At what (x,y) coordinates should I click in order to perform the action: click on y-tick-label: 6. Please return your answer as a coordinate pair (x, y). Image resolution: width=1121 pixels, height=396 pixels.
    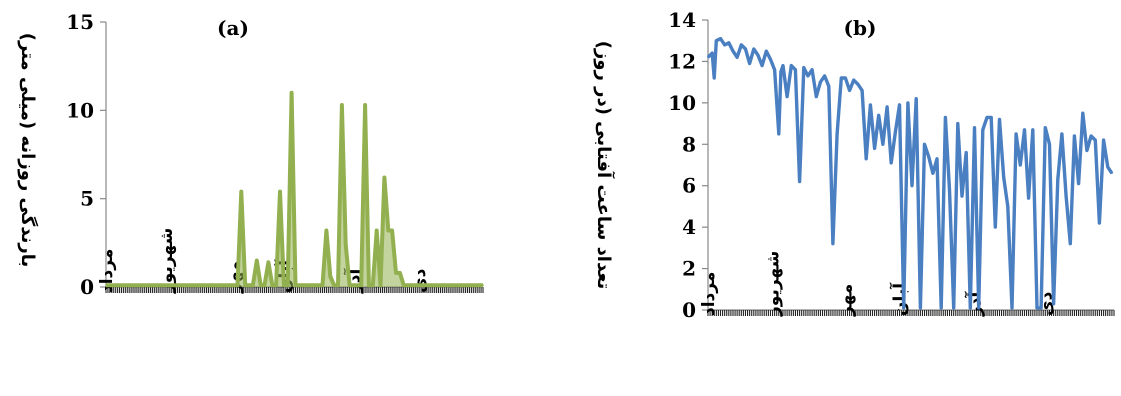
    Looking at the image, I should click on (689, 186).